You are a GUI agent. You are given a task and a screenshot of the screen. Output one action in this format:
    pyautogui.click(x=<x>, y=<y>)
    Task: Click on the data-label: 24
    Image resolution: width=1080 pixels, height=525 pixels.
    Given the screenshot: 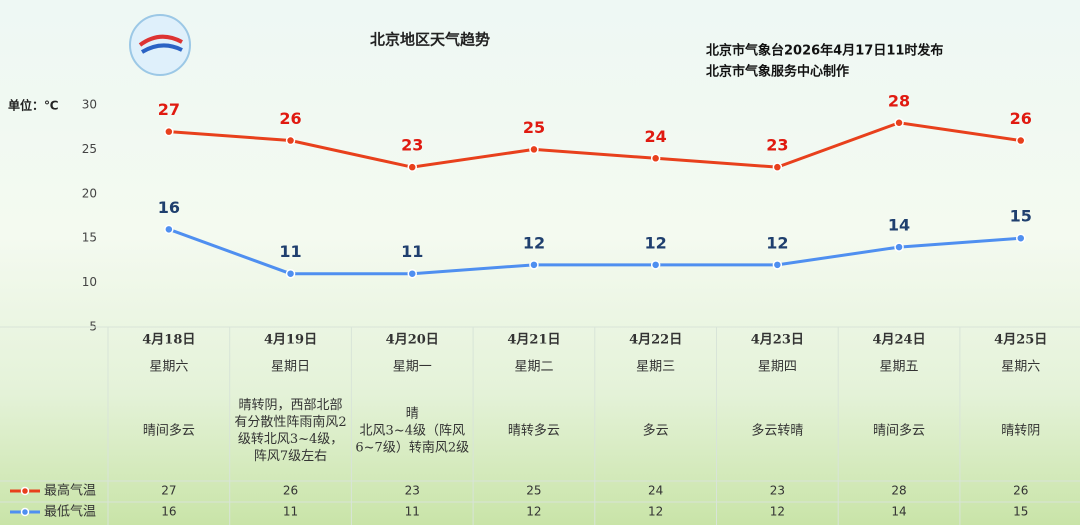 What is the action you would take?
    pyautogui.click(x=656, y=136)
    